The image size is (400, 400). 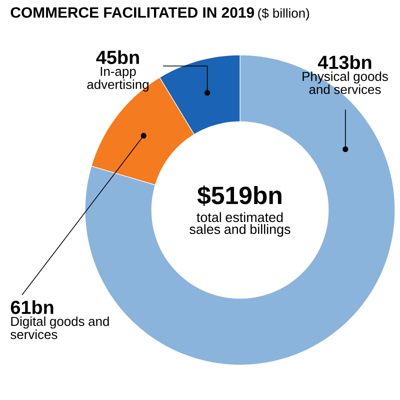 What do you see at coordinates (239, 196) in the screenshot?
I see `text: $519bn` at bounding box center [239, 196].